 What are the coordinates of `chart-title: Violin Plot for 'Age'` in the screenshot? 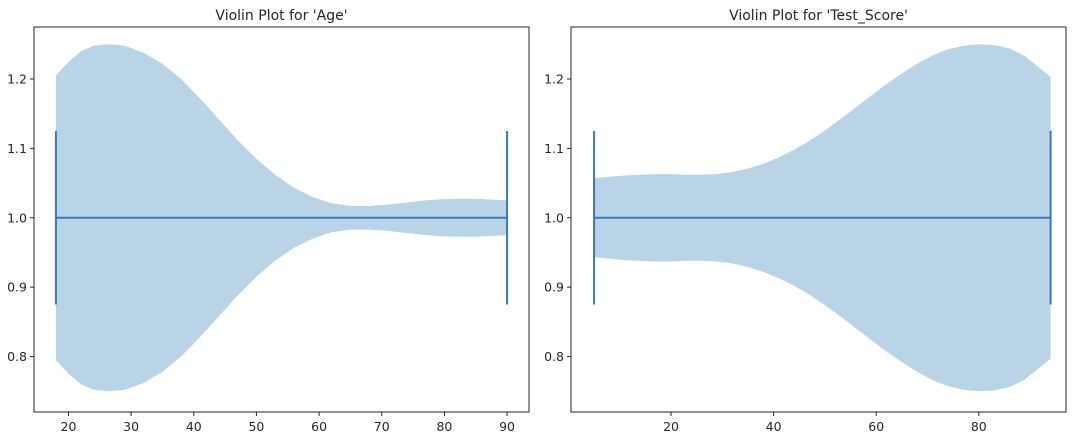 It's located at (281, 16).